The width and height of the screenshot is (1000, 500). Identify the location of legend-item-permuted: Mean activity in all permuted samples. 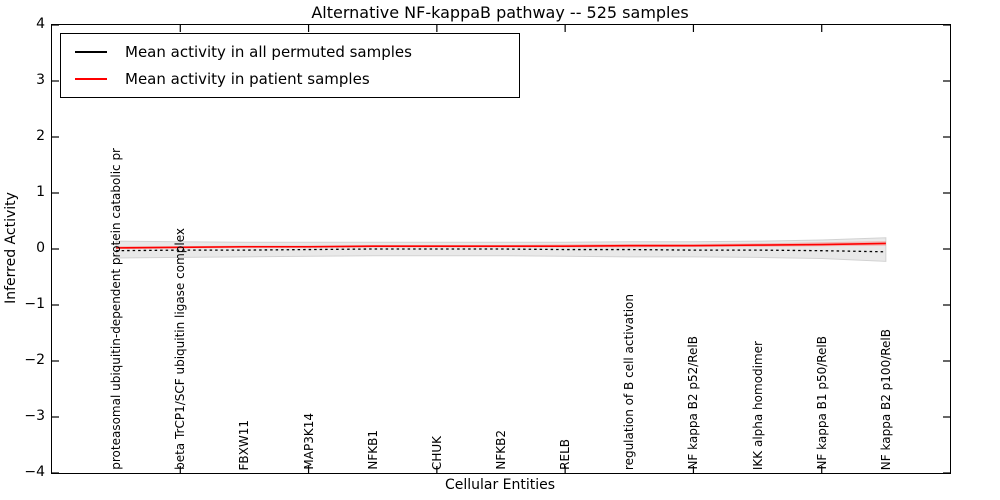
(290, 52).